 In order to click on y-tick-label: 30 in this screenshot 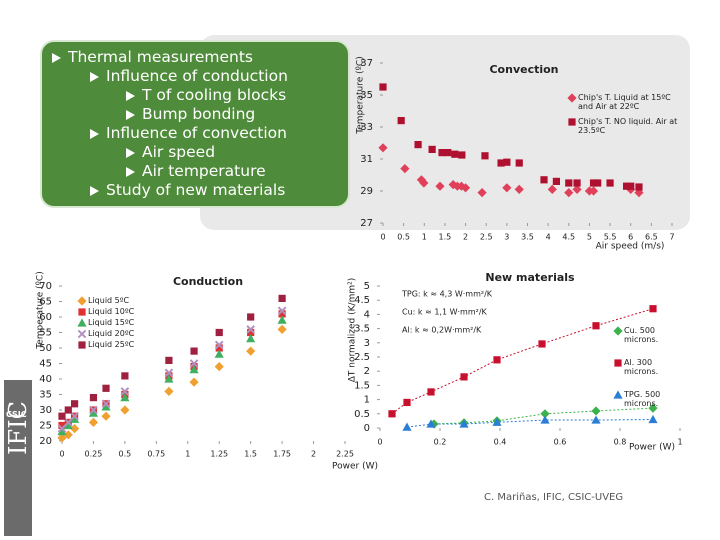, I will do `click(45, 410)`.